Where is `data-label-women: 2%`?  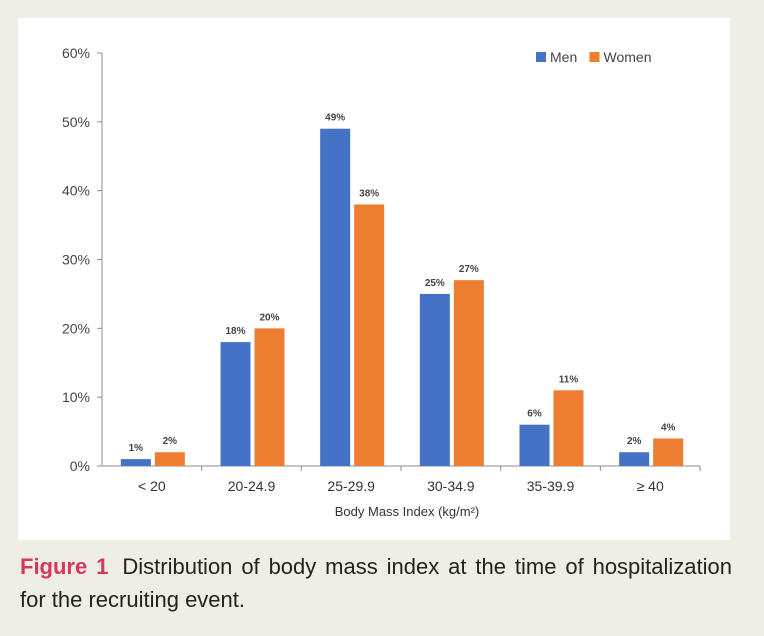 data-label-women: 2% is located at coordinates (170, 441).